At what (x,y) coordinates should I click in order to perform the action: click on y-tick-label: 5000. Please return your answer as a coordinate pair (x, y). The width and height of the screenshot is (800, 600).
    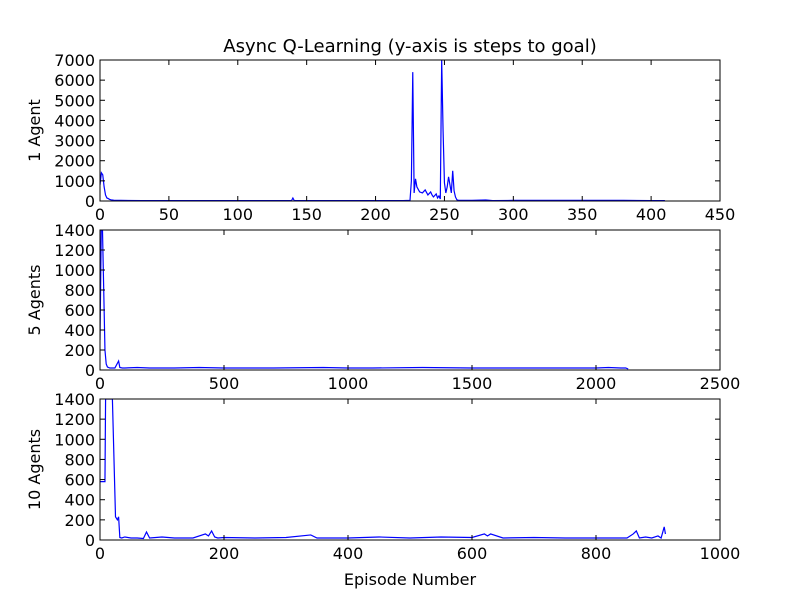
    Looking at the image, I should click on (74, 100).